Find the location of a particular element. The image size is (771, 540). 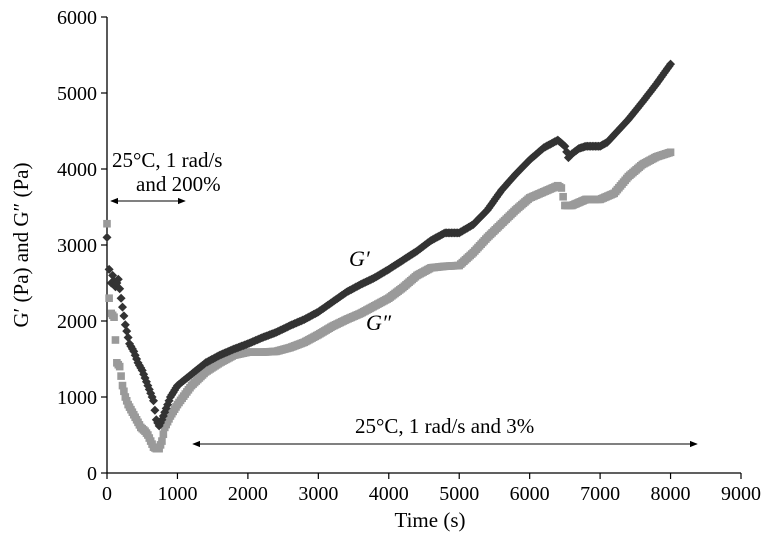

x-tick-label: 7000 is located at coordinates (600, 494).